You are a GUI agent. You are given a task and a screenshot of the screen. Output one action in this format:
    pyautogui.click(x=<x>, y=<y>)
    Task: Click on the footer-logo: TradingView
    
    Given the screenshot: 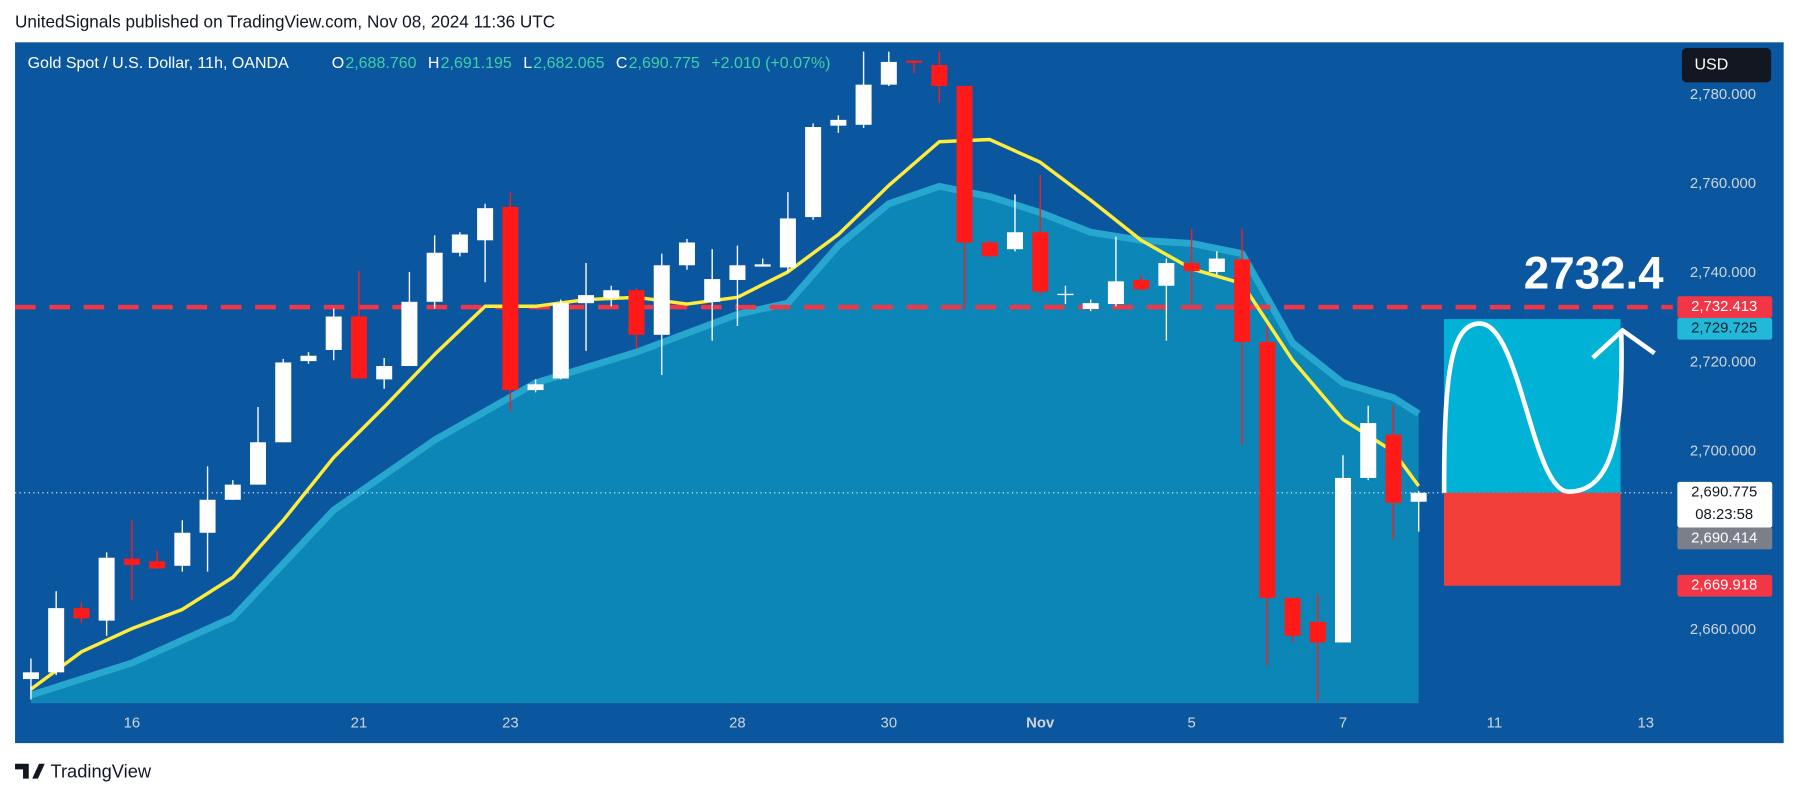 What is the action you would take?
    pyautogui.click(x=83, y=771)
    